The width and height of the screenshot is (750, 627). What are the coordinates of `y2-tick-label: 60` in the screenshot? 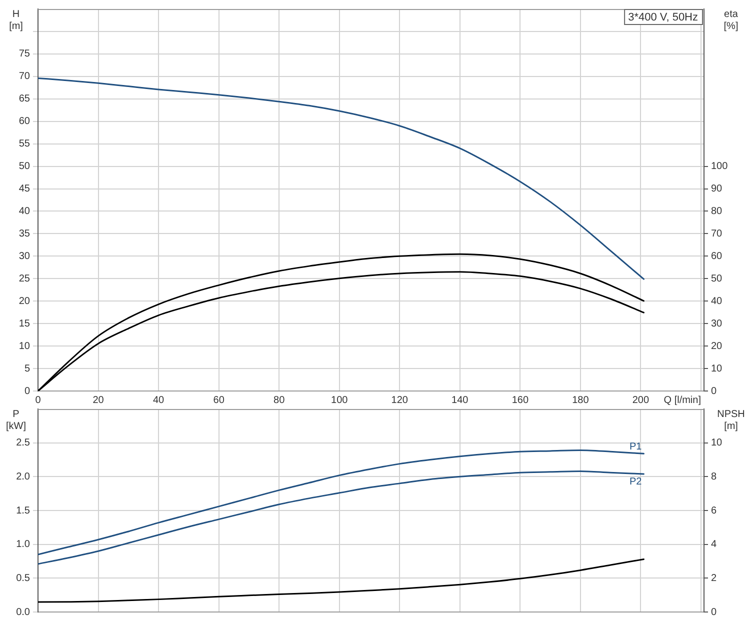 It's located at (717, 256).